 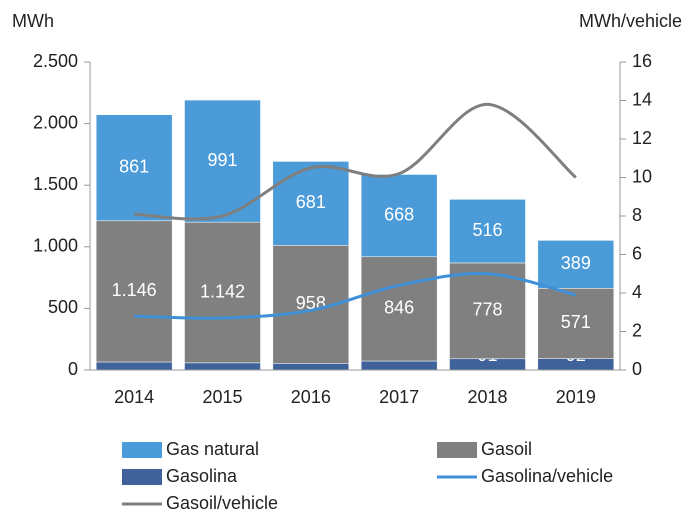 I want to click on y2-tick-label: 16, so click(x=642, y=61).